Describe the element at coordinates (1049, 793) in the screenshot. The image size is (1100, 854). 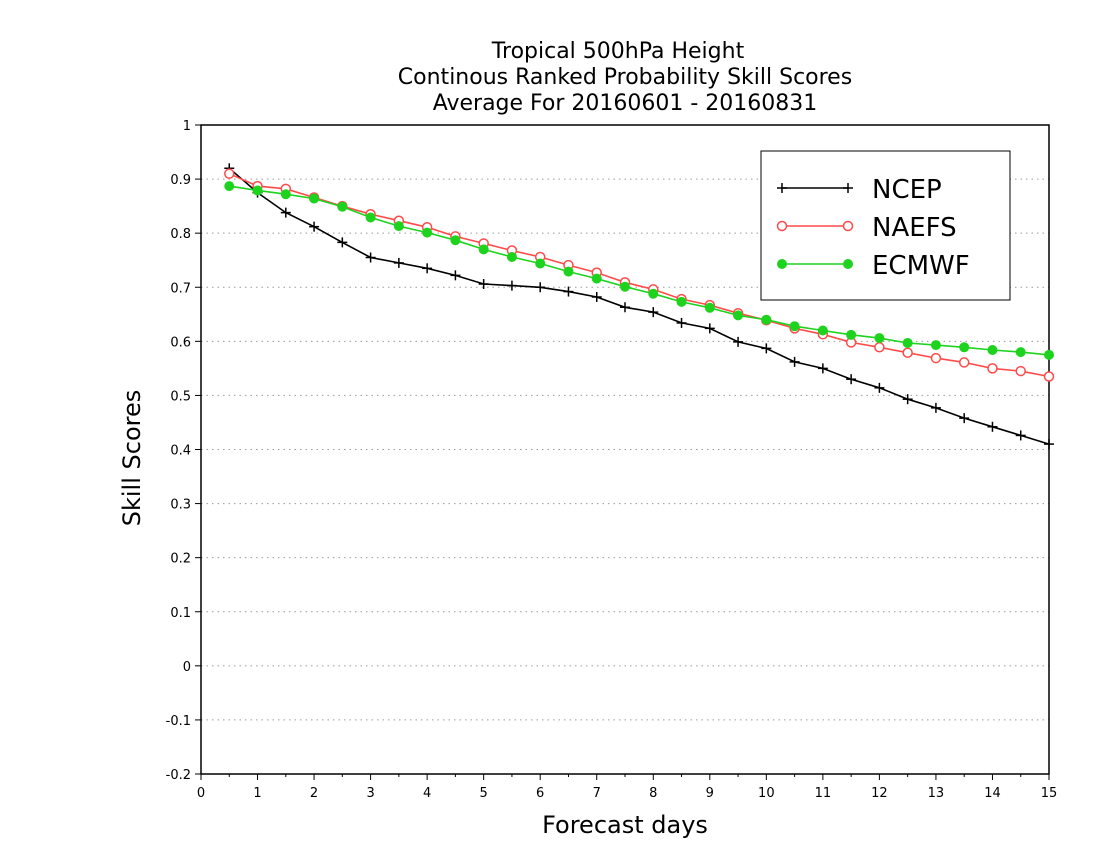
I see `x-tick-label: 15` at that location.